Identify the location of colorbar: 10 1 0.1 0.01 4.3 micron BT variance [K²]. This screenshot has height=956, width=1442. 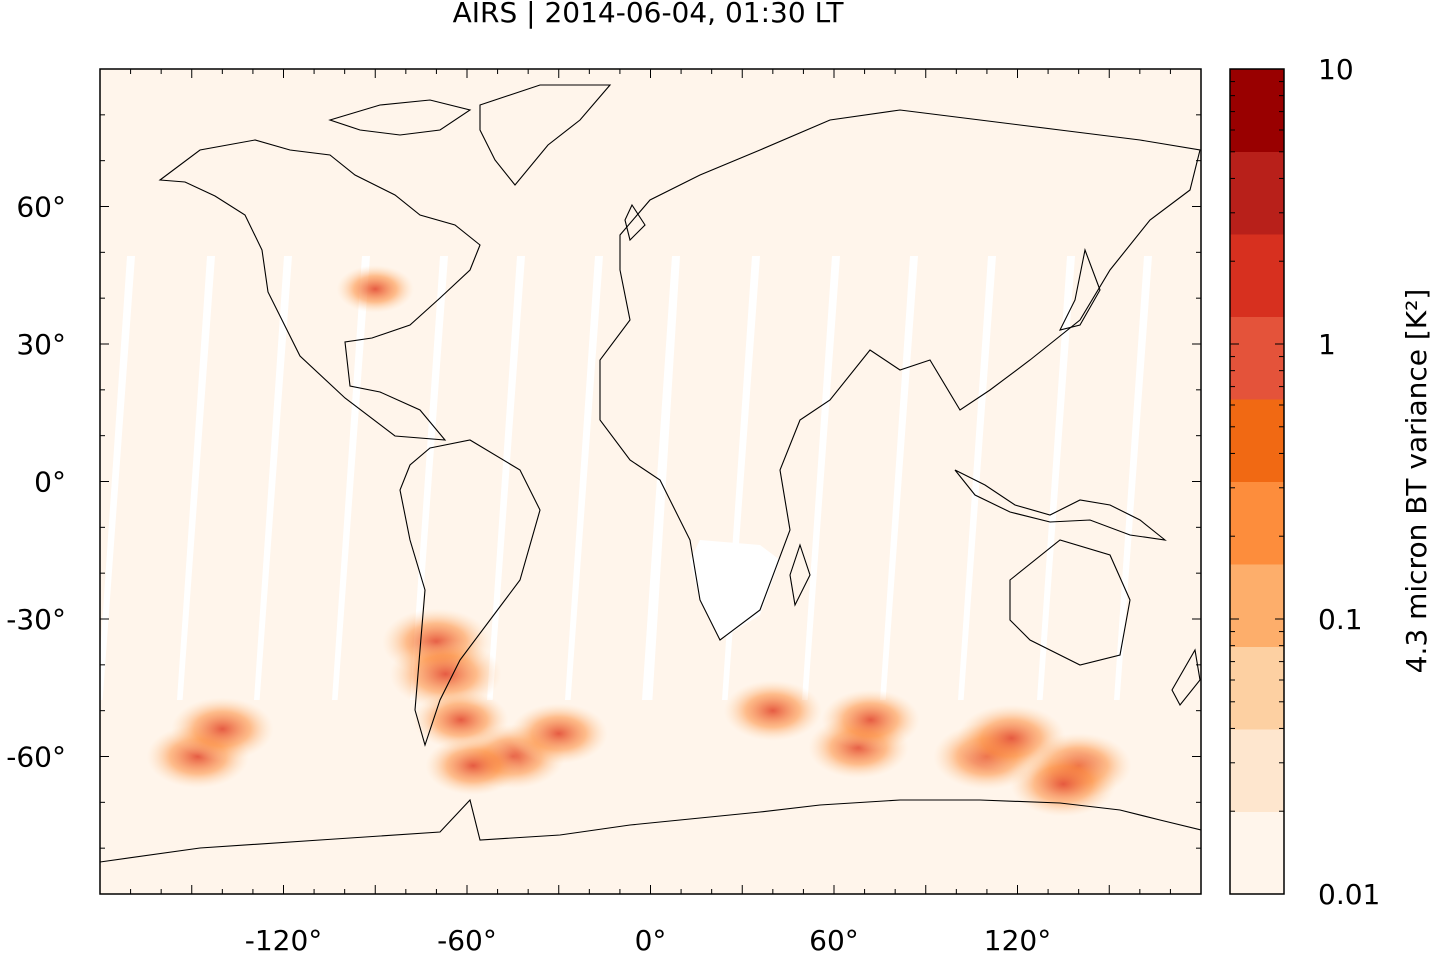
(1331, 482).